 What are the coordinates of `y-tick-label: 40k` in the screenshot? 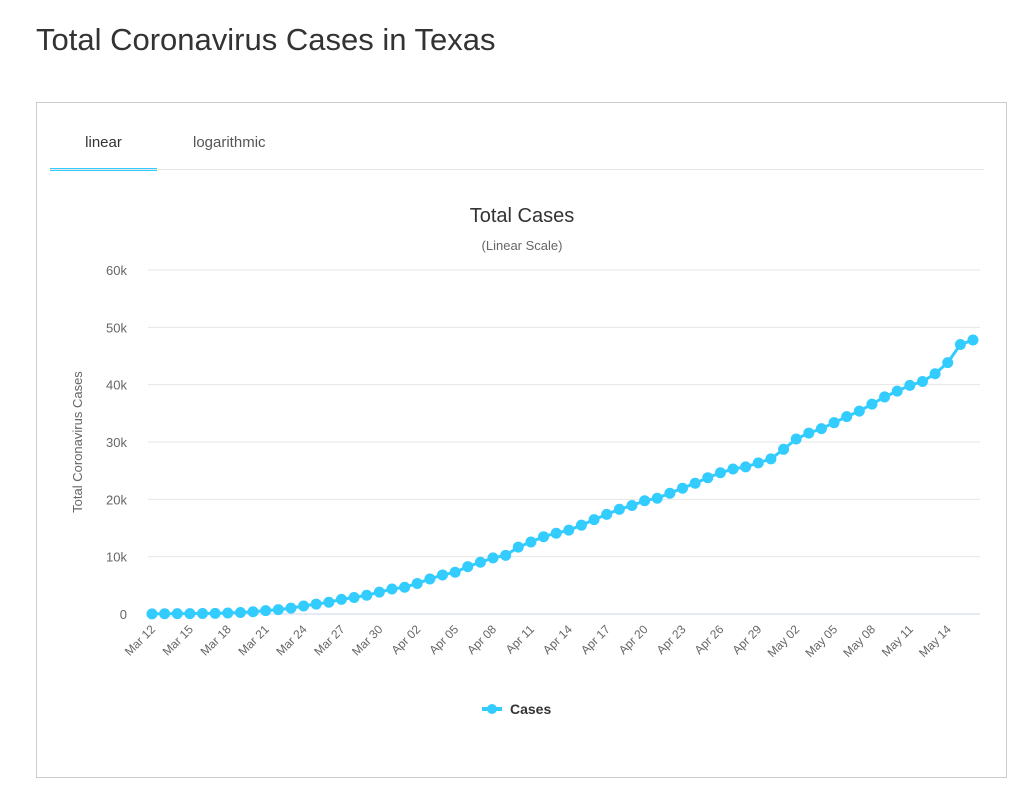 It's located at (116, 385).